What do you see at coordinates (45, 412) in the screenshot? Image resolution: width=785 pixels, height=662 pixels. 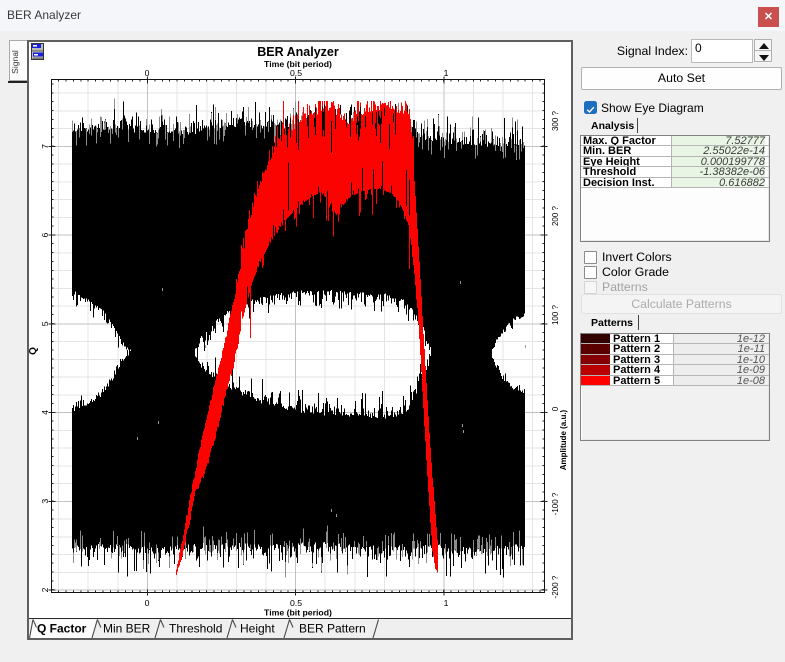 I see `svg-text: 4` at bounding box center [45, 412].